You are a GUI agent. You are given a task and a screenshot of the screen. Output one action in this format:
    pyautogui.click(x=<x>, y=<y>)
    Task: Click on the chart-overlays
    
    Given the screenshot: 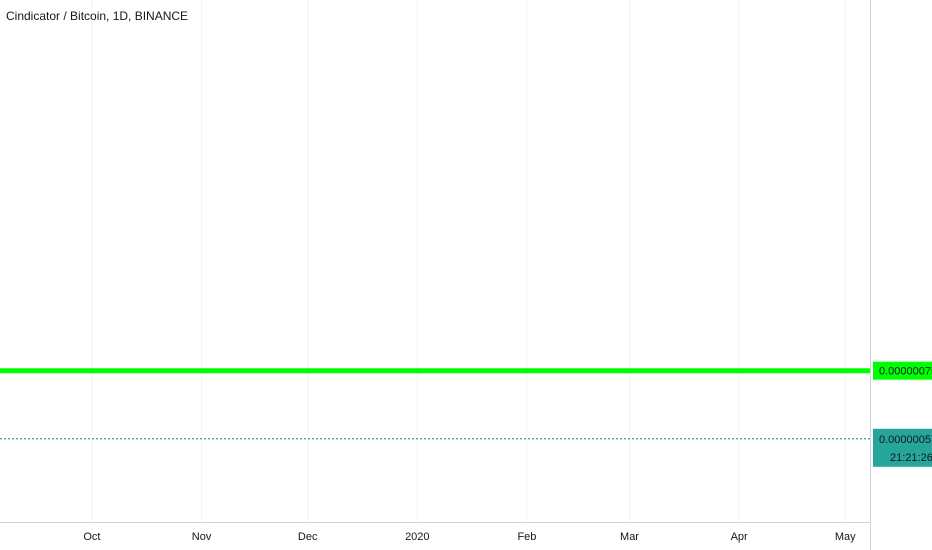 What is the action you would take?
    pyautogui.click(x=435, y=404)
    